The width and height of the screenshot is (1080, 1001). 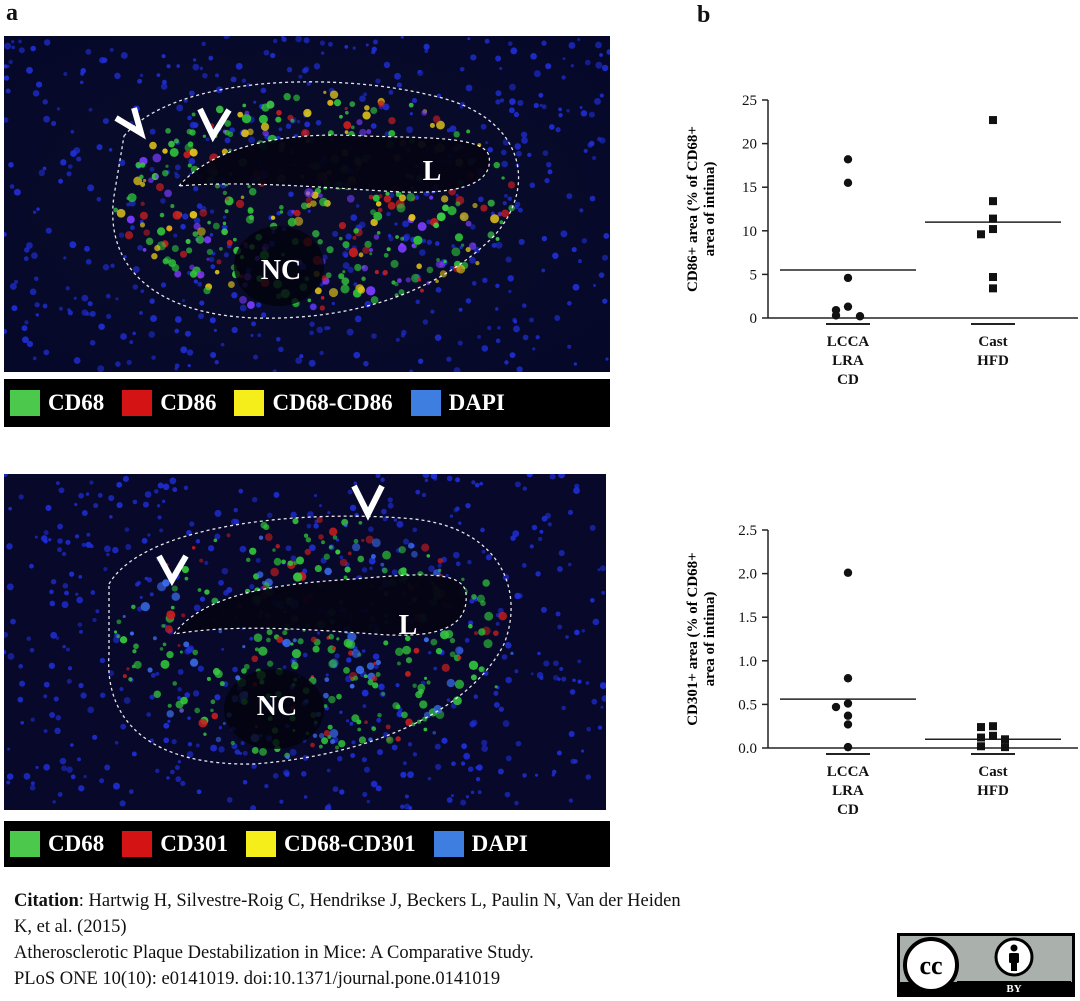 I want to click on y-tick-label: 1.0, so click(x=747, y=662).